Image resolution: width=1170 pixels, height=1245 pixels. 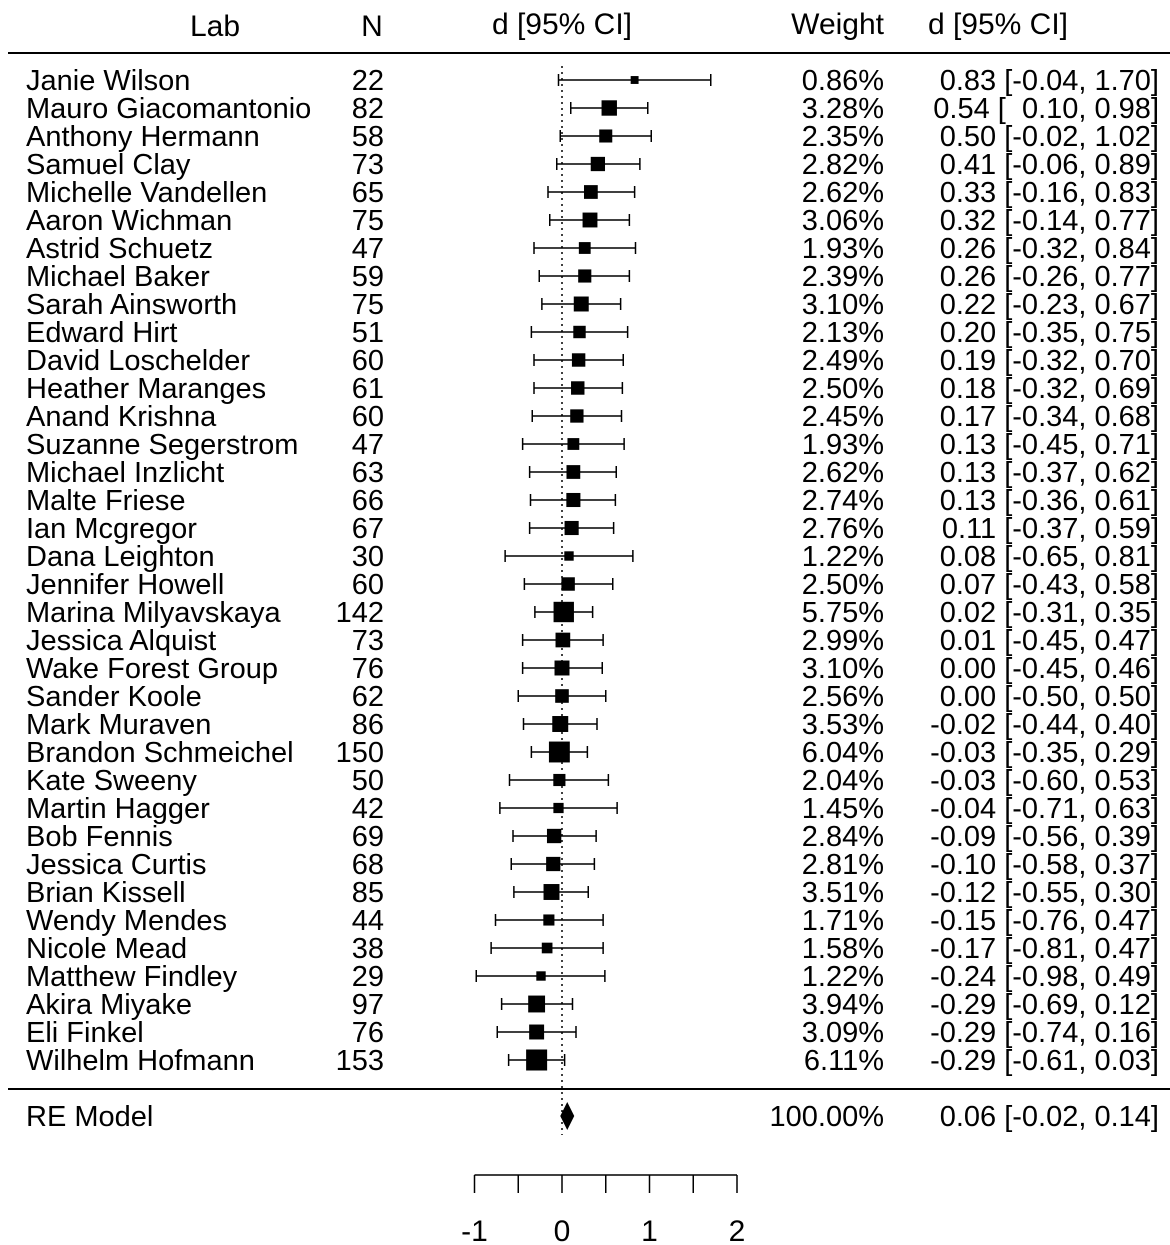 I want to click on study-weight: 5.75%, so click(x=843, y=613).